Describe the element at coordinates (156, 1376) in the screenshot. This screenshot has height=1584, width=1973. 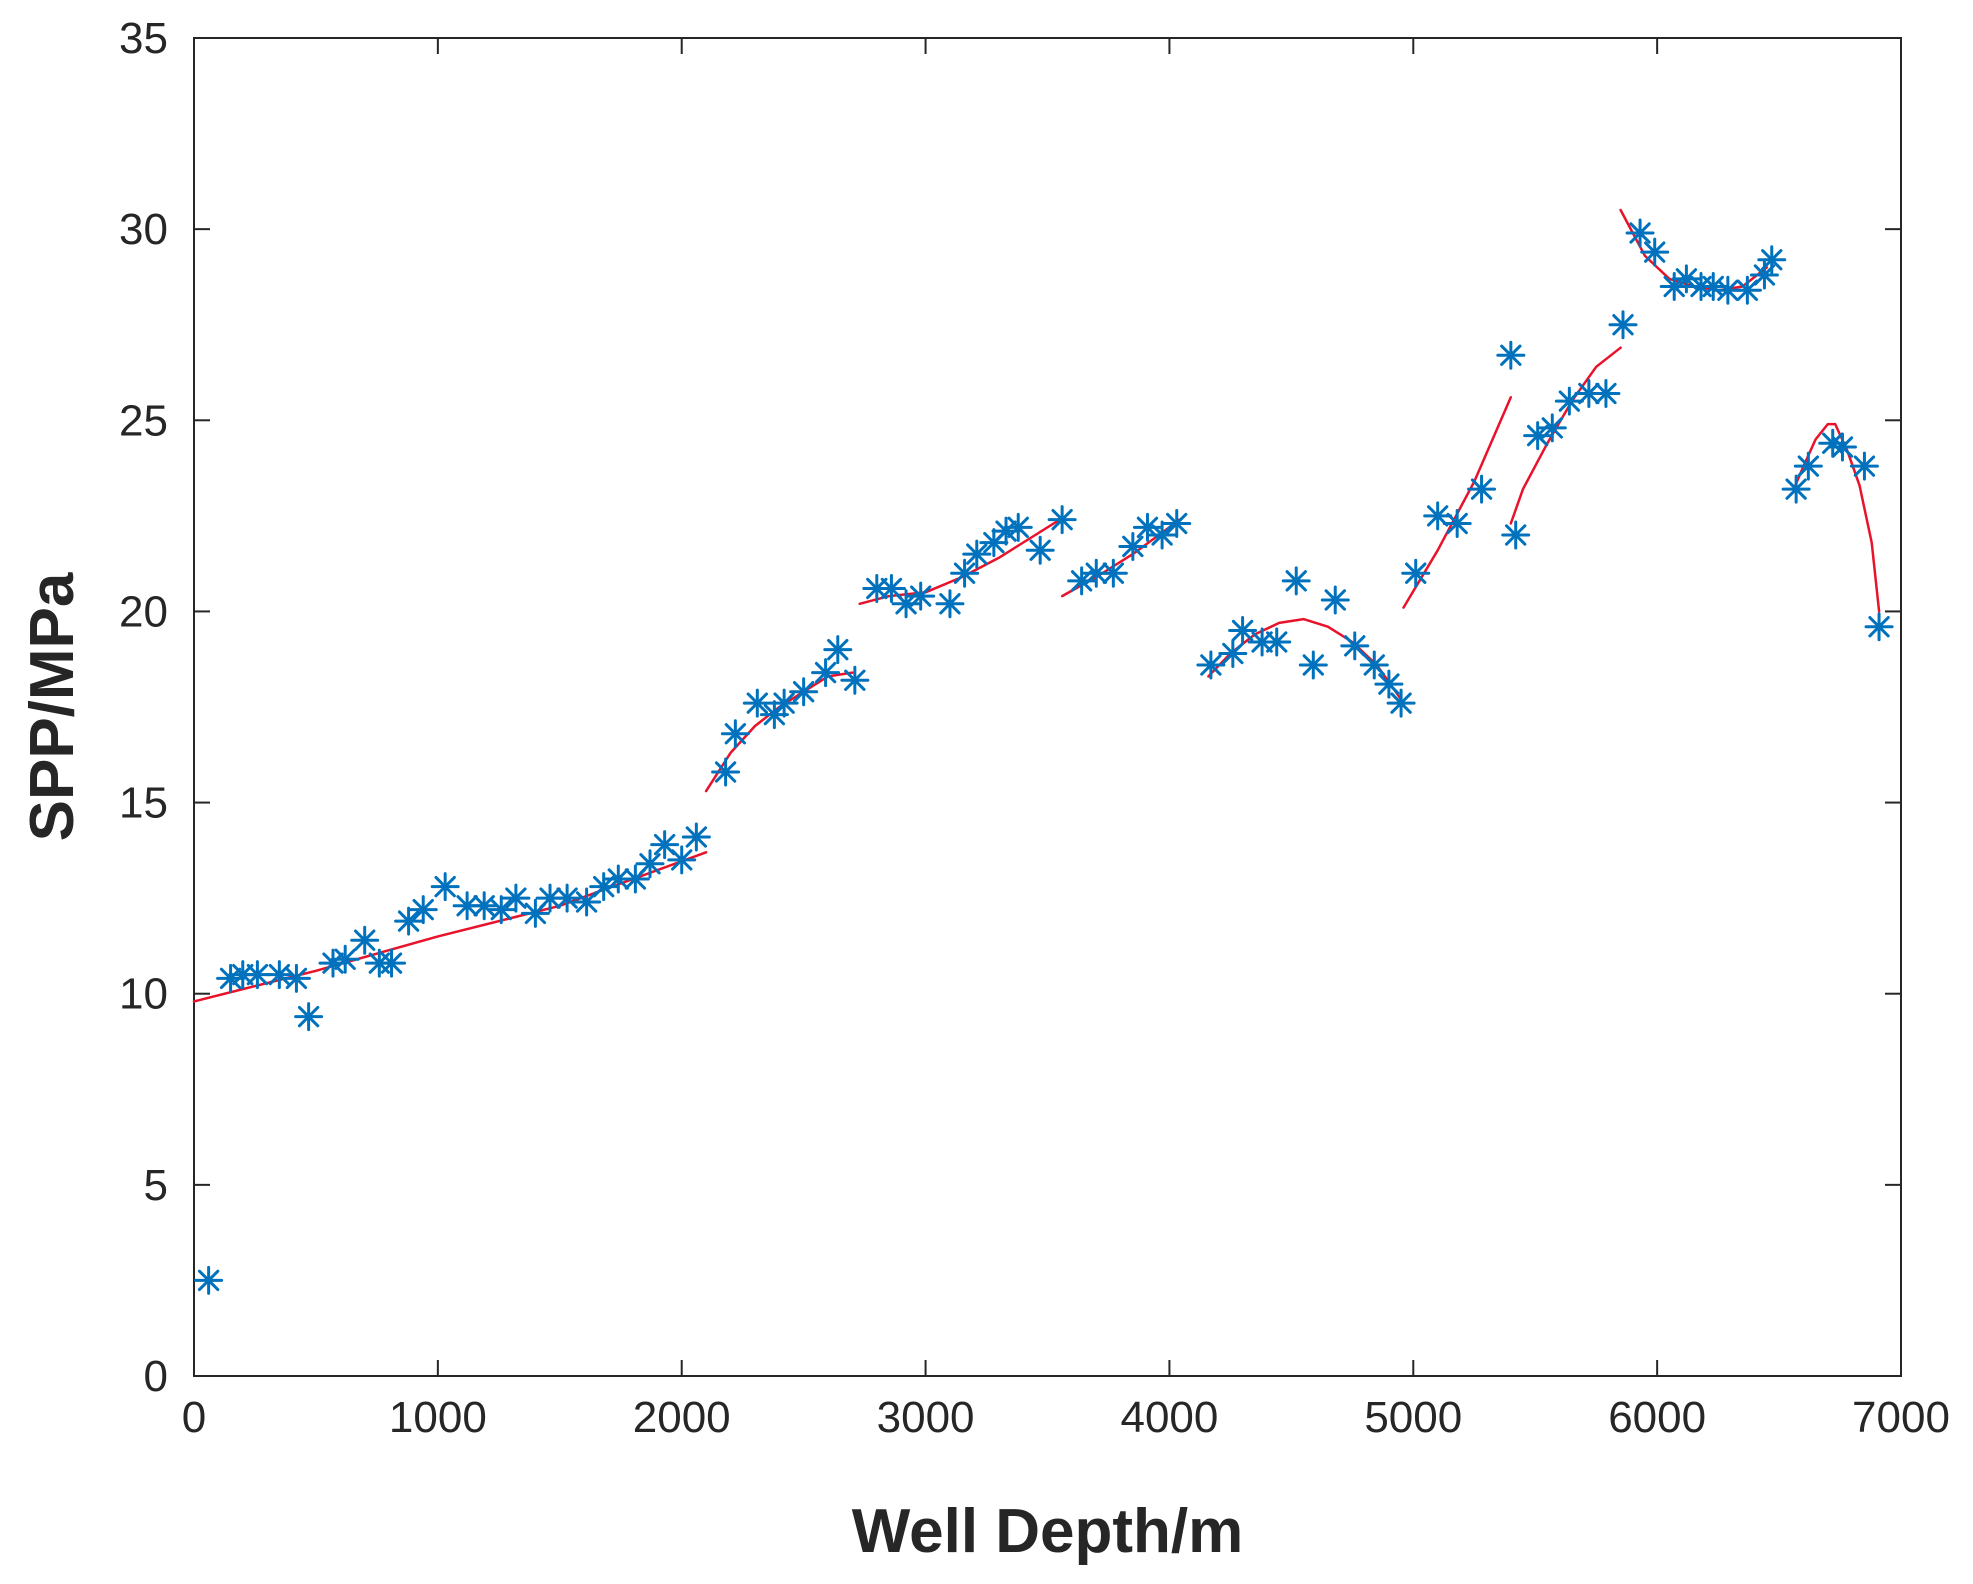
I see `y-tick-label: 0` at that location.